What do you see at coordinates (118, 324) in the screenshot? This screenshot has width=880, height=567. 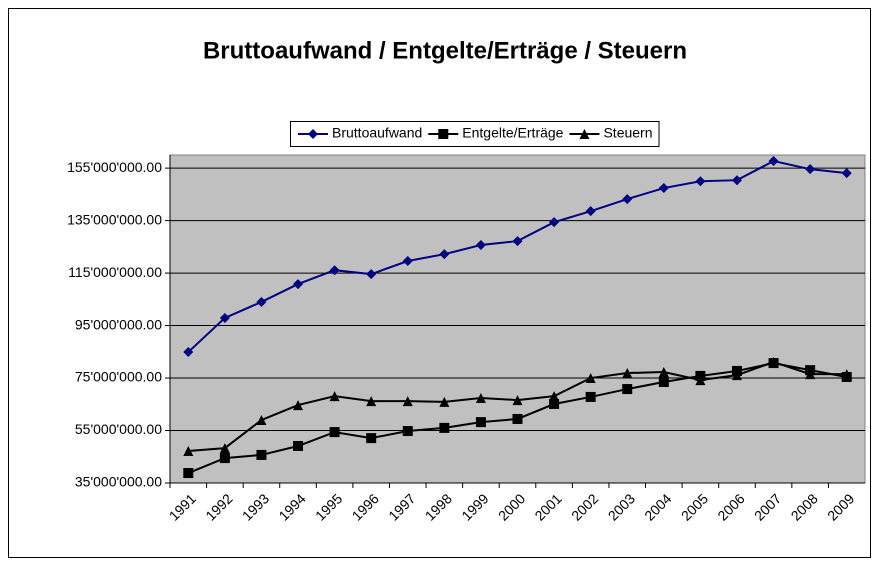 I see `y-tick-label: 95'000'000.00` at bounding box center [118, 324].